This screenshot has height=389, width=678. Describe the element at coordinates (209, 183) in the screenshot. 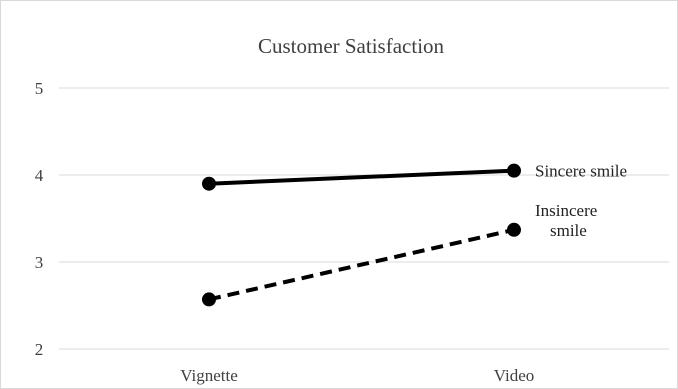

I see `data-point-sincere-smile-vignette` at that location.